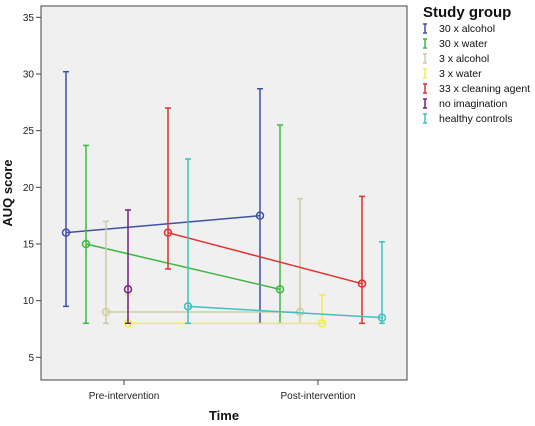 The image size is (535, 426). Describe the element at coordinates (29, 301) in the screenshot. I see `y-tick-label: 10` at that location.